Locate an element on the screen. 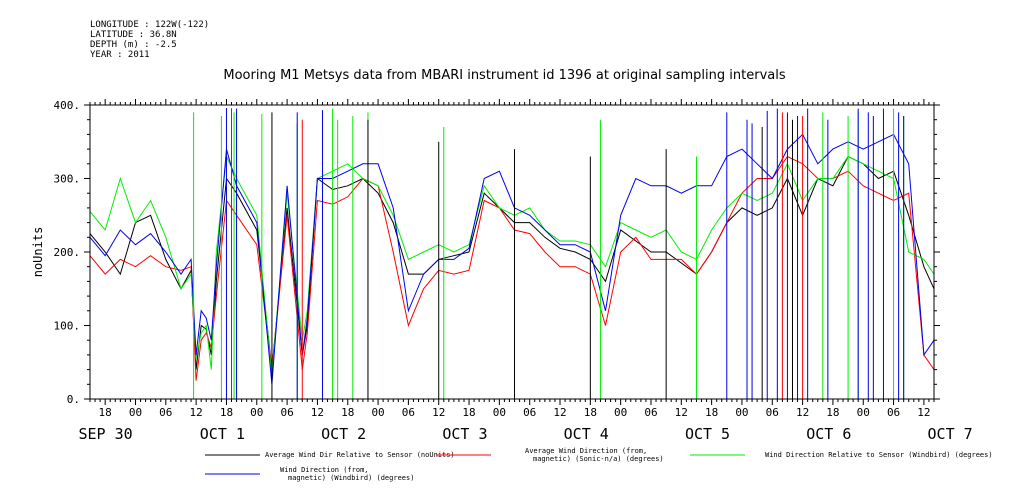 The image size is (1009, 504). x-day-label: OCT 5 is located at coordinates (707, 434).